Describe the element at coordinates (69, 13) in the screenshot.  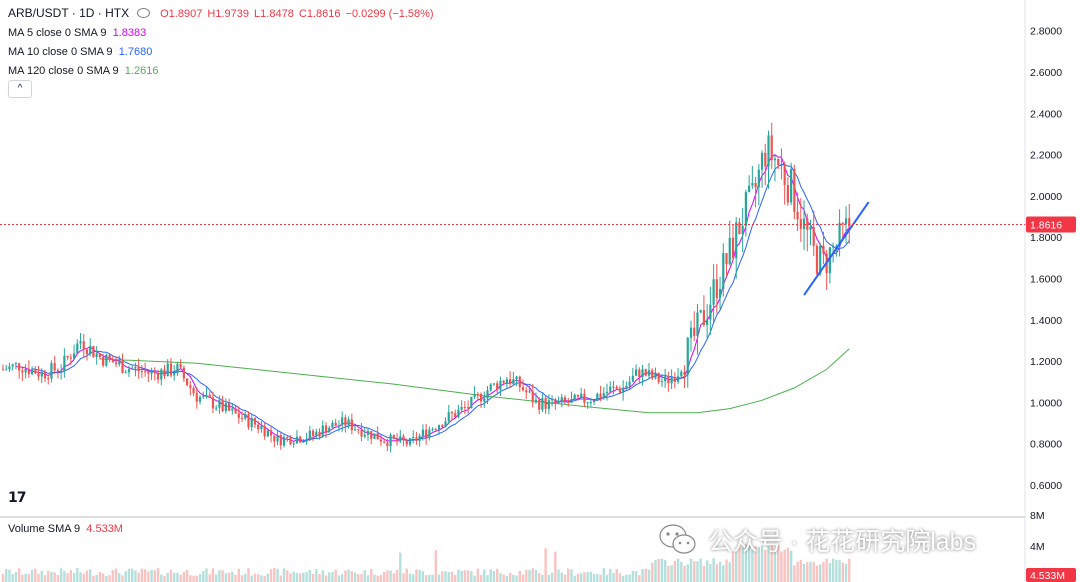
I see `symbol-label: ARB/USDT · 1D · HTX` at that location.